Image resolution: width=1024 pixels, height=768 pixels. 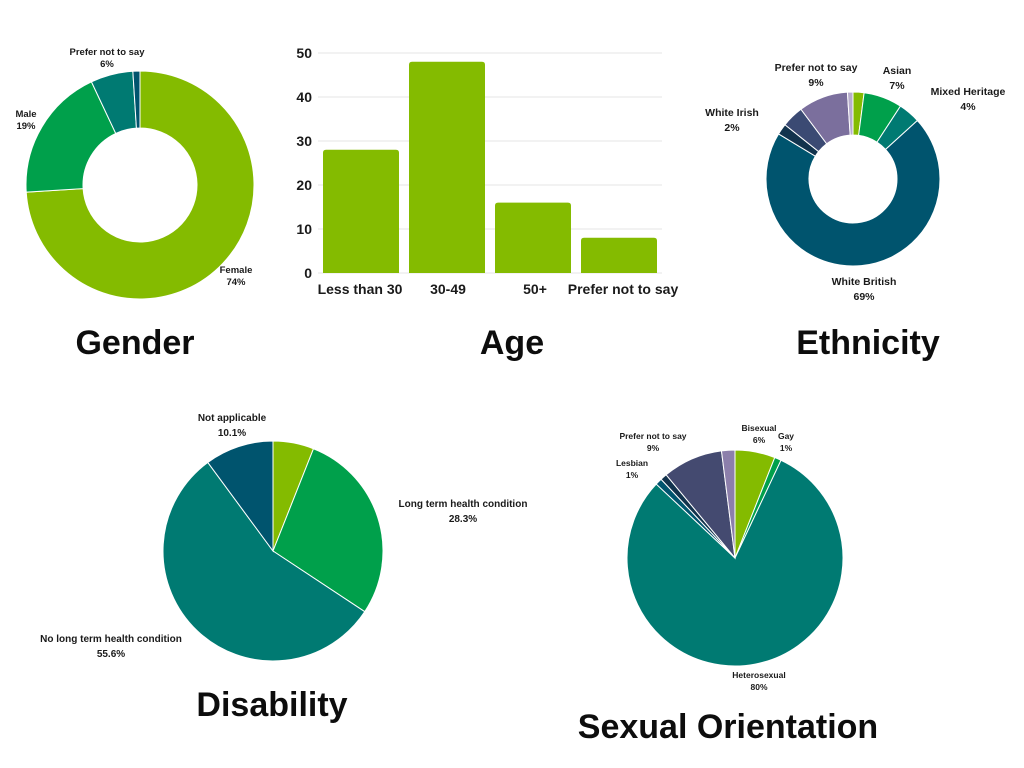 What do you see at coordinates (71, 137) in the screenshot?
I see `gender-slice-male` at bounding box center [71, 137].